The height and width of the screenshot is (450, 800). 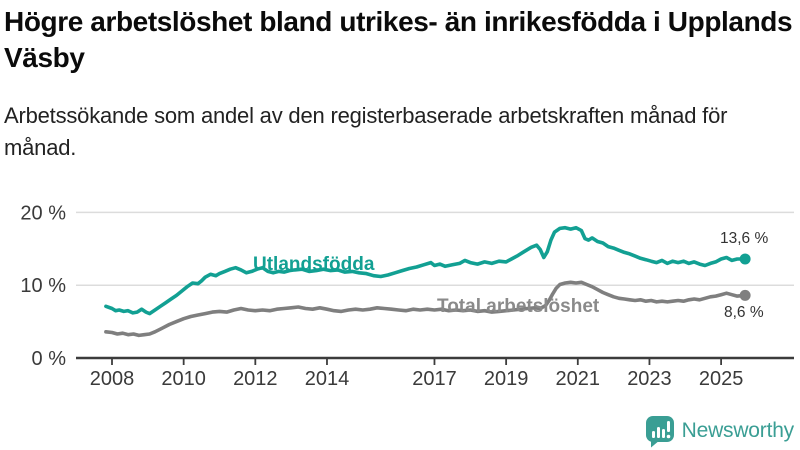 I want to click on newsworthy-branding: Newsworthy, so click(x=719, y=431).